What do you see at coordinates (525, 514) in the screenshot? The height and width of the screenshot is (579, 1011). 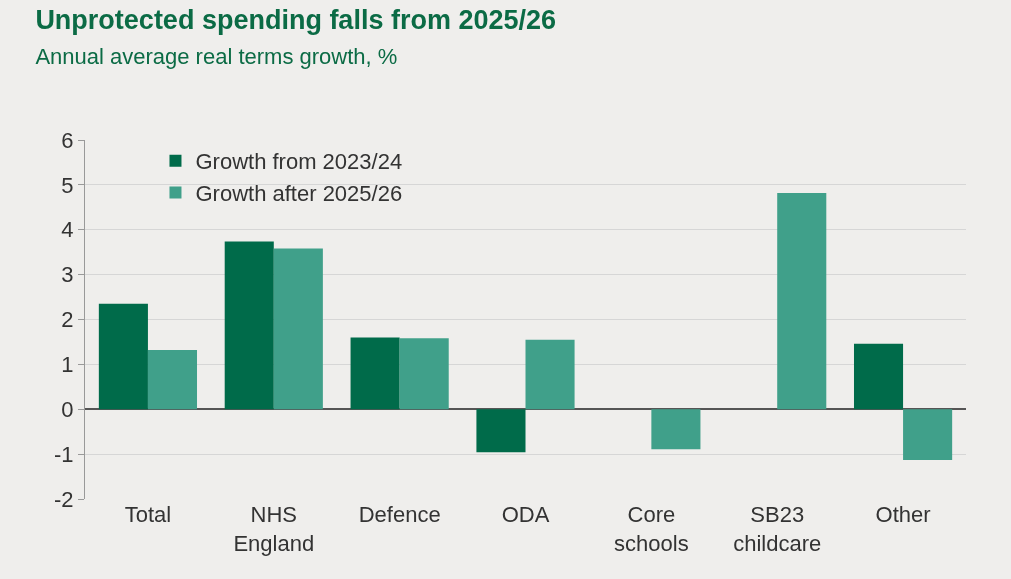 I see `x-tick-label: ODA` at bounding box center [525, 514].